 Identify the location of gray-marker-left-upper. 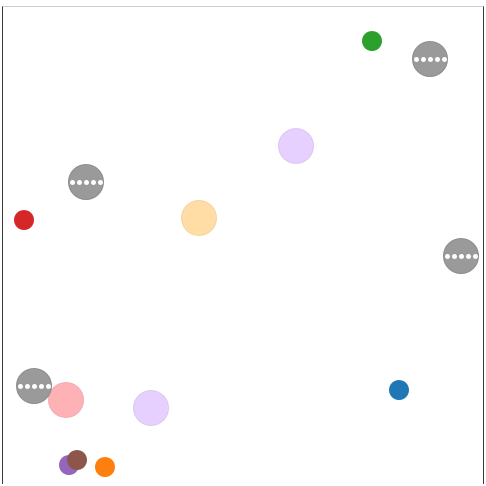
(86, 182).